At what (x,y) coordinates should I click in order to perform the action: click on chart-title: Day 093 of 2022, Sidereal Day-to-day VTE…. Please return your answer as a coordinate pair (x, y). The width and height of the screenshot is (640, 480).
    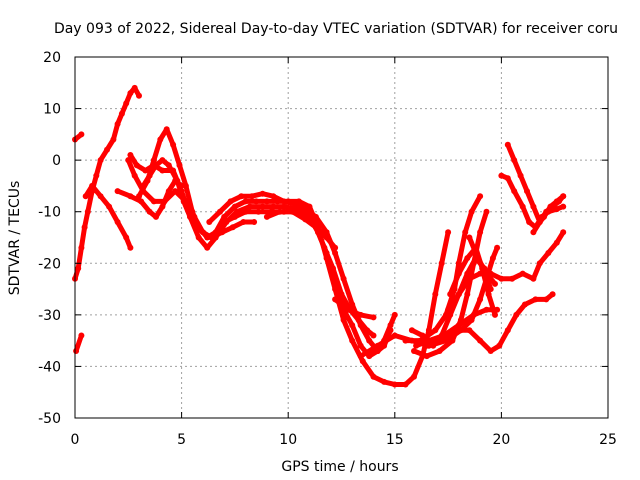
    Looking at the image, I should click on (336, 29).